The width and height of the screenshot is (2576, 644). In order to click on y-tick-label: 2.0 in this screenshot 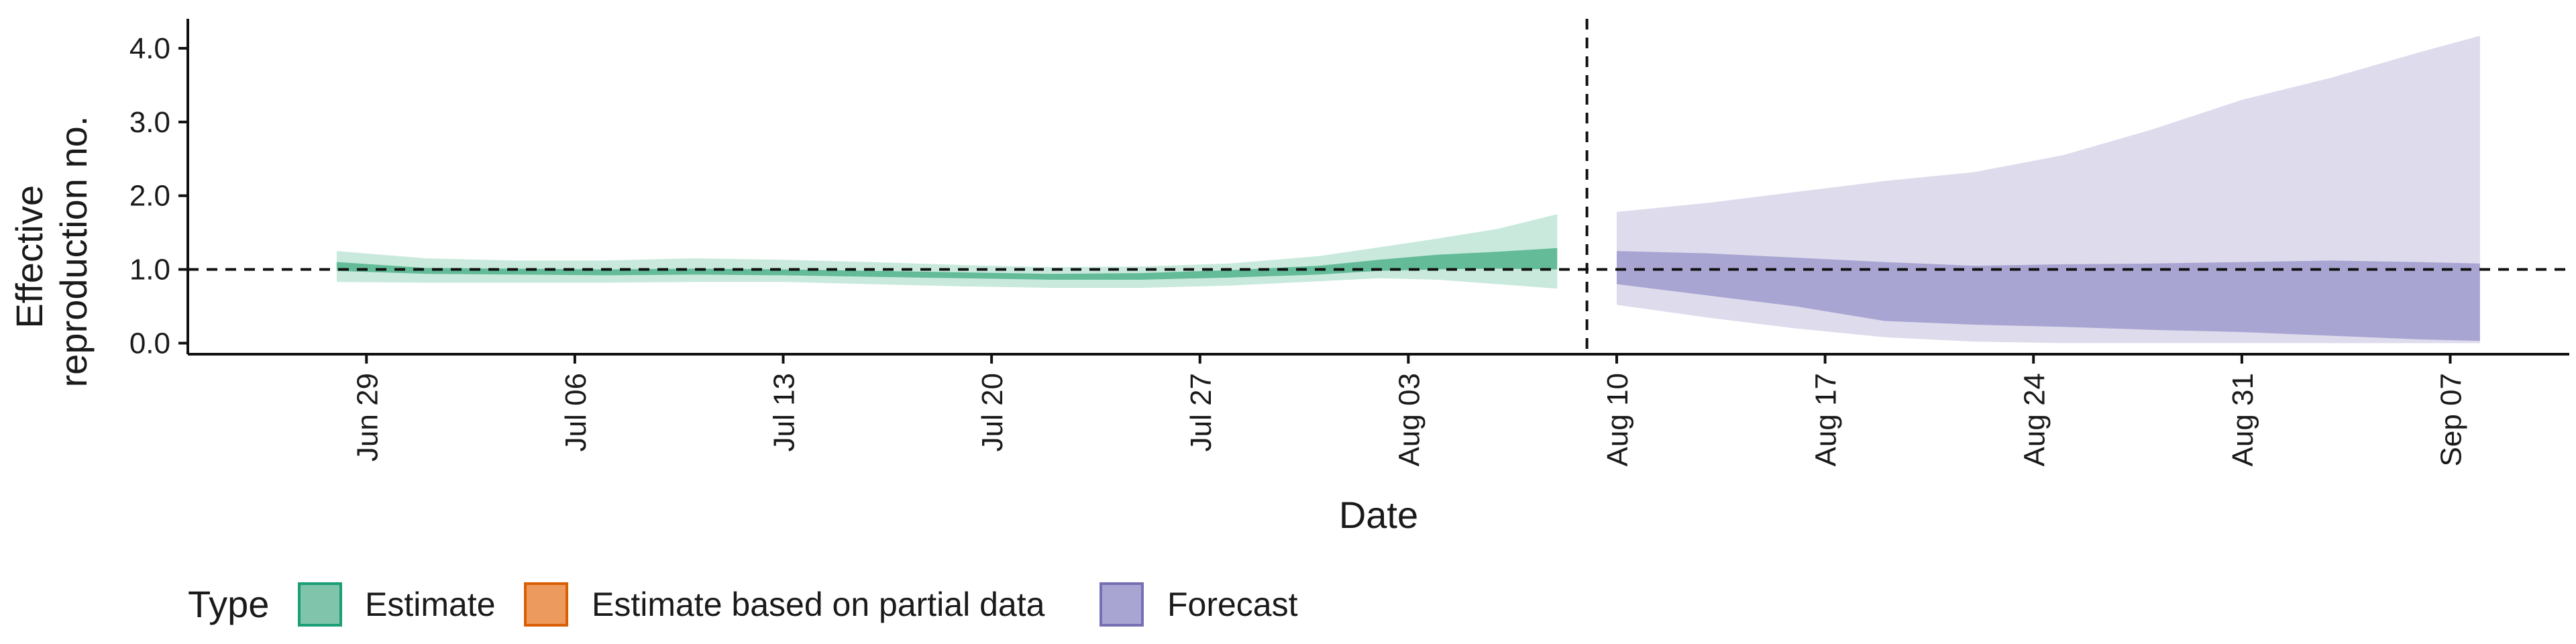, I will do `click(149, 196)`.